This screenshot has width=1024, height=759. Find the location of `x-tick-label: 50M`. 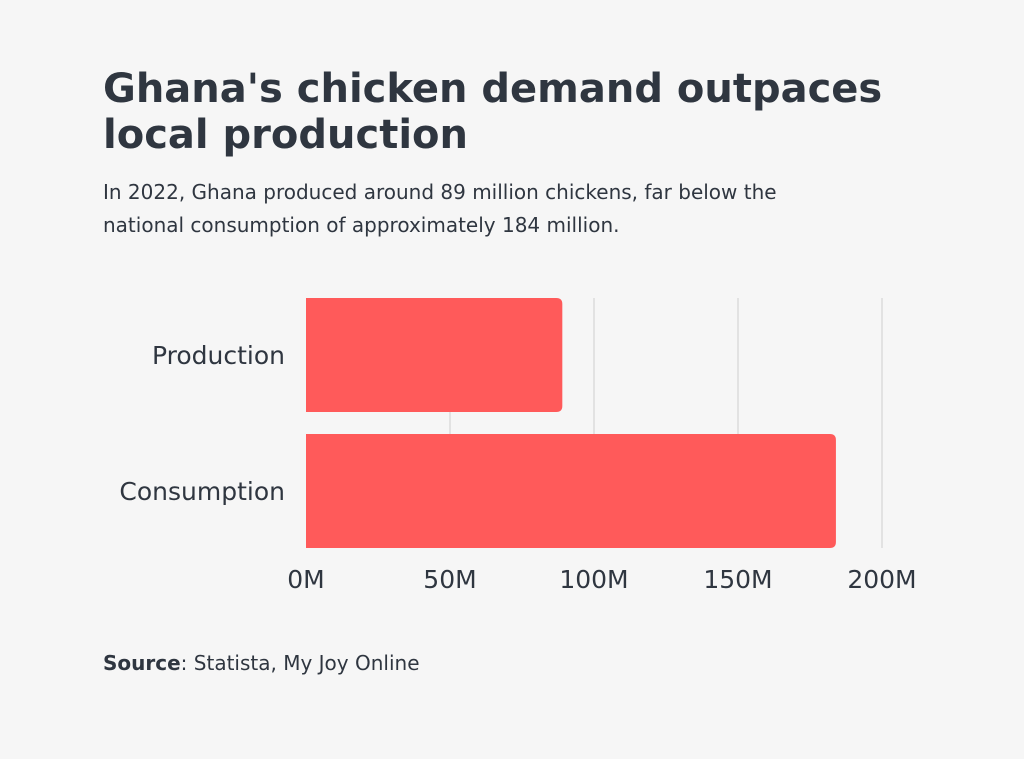

x-tick-label: 50M is located at coordinates (449, 579).